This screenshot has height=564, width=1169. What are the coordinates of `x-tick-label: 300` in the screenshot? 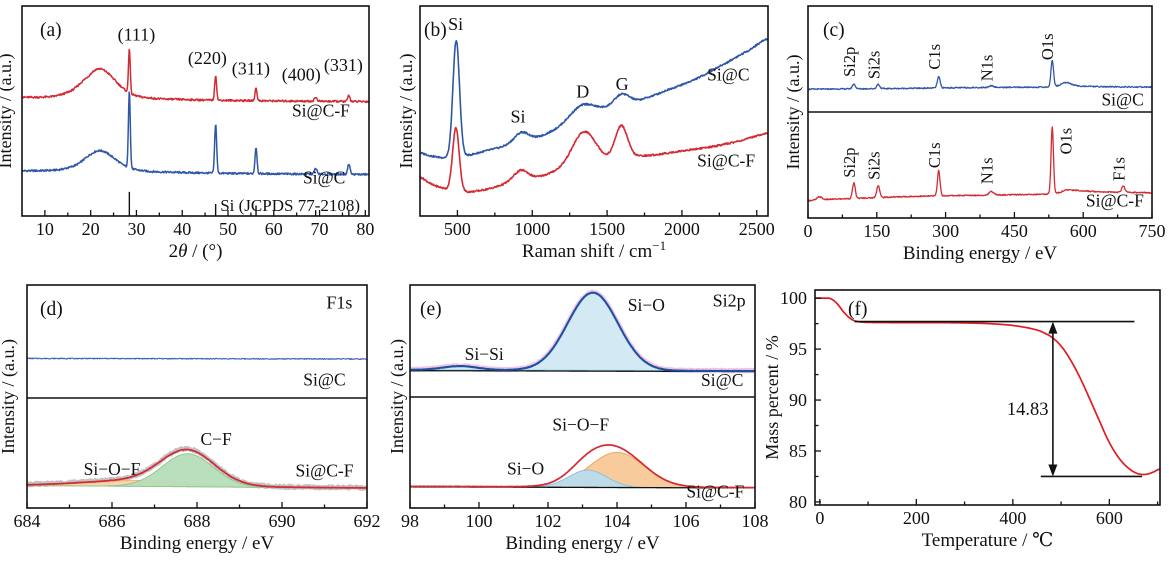 It's located at (945, 231).